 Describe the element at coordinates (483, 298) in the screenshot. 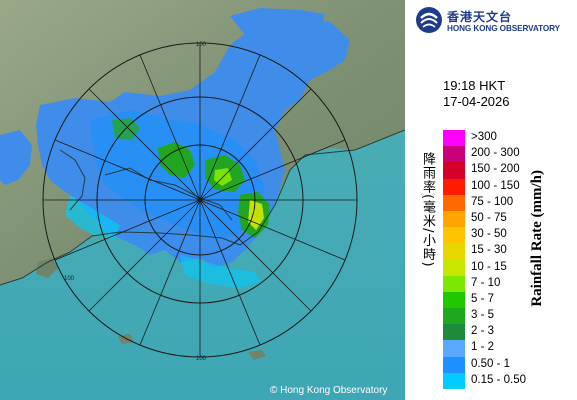

I see `legend-label: 5 - 7` at that location.